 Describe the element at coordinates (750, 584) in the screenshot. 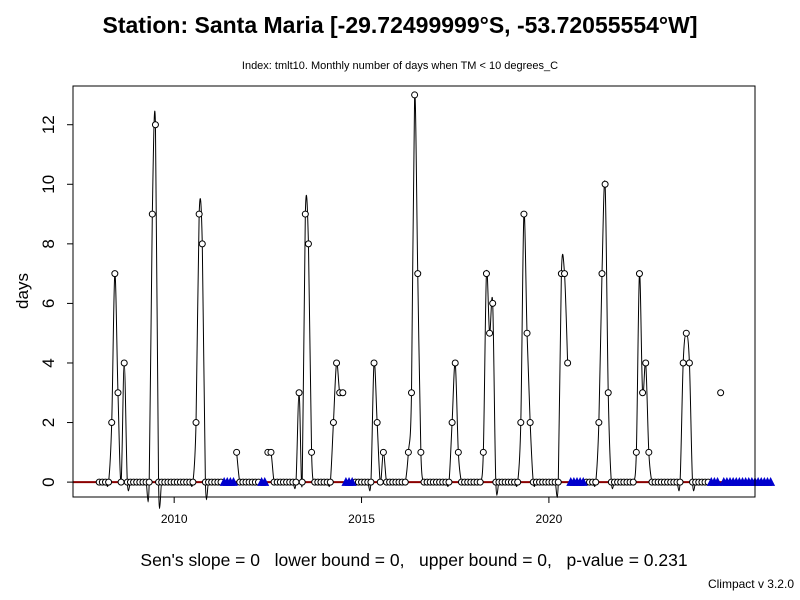

I see `climpact-version: Climpact v 3.2.0` at that location.